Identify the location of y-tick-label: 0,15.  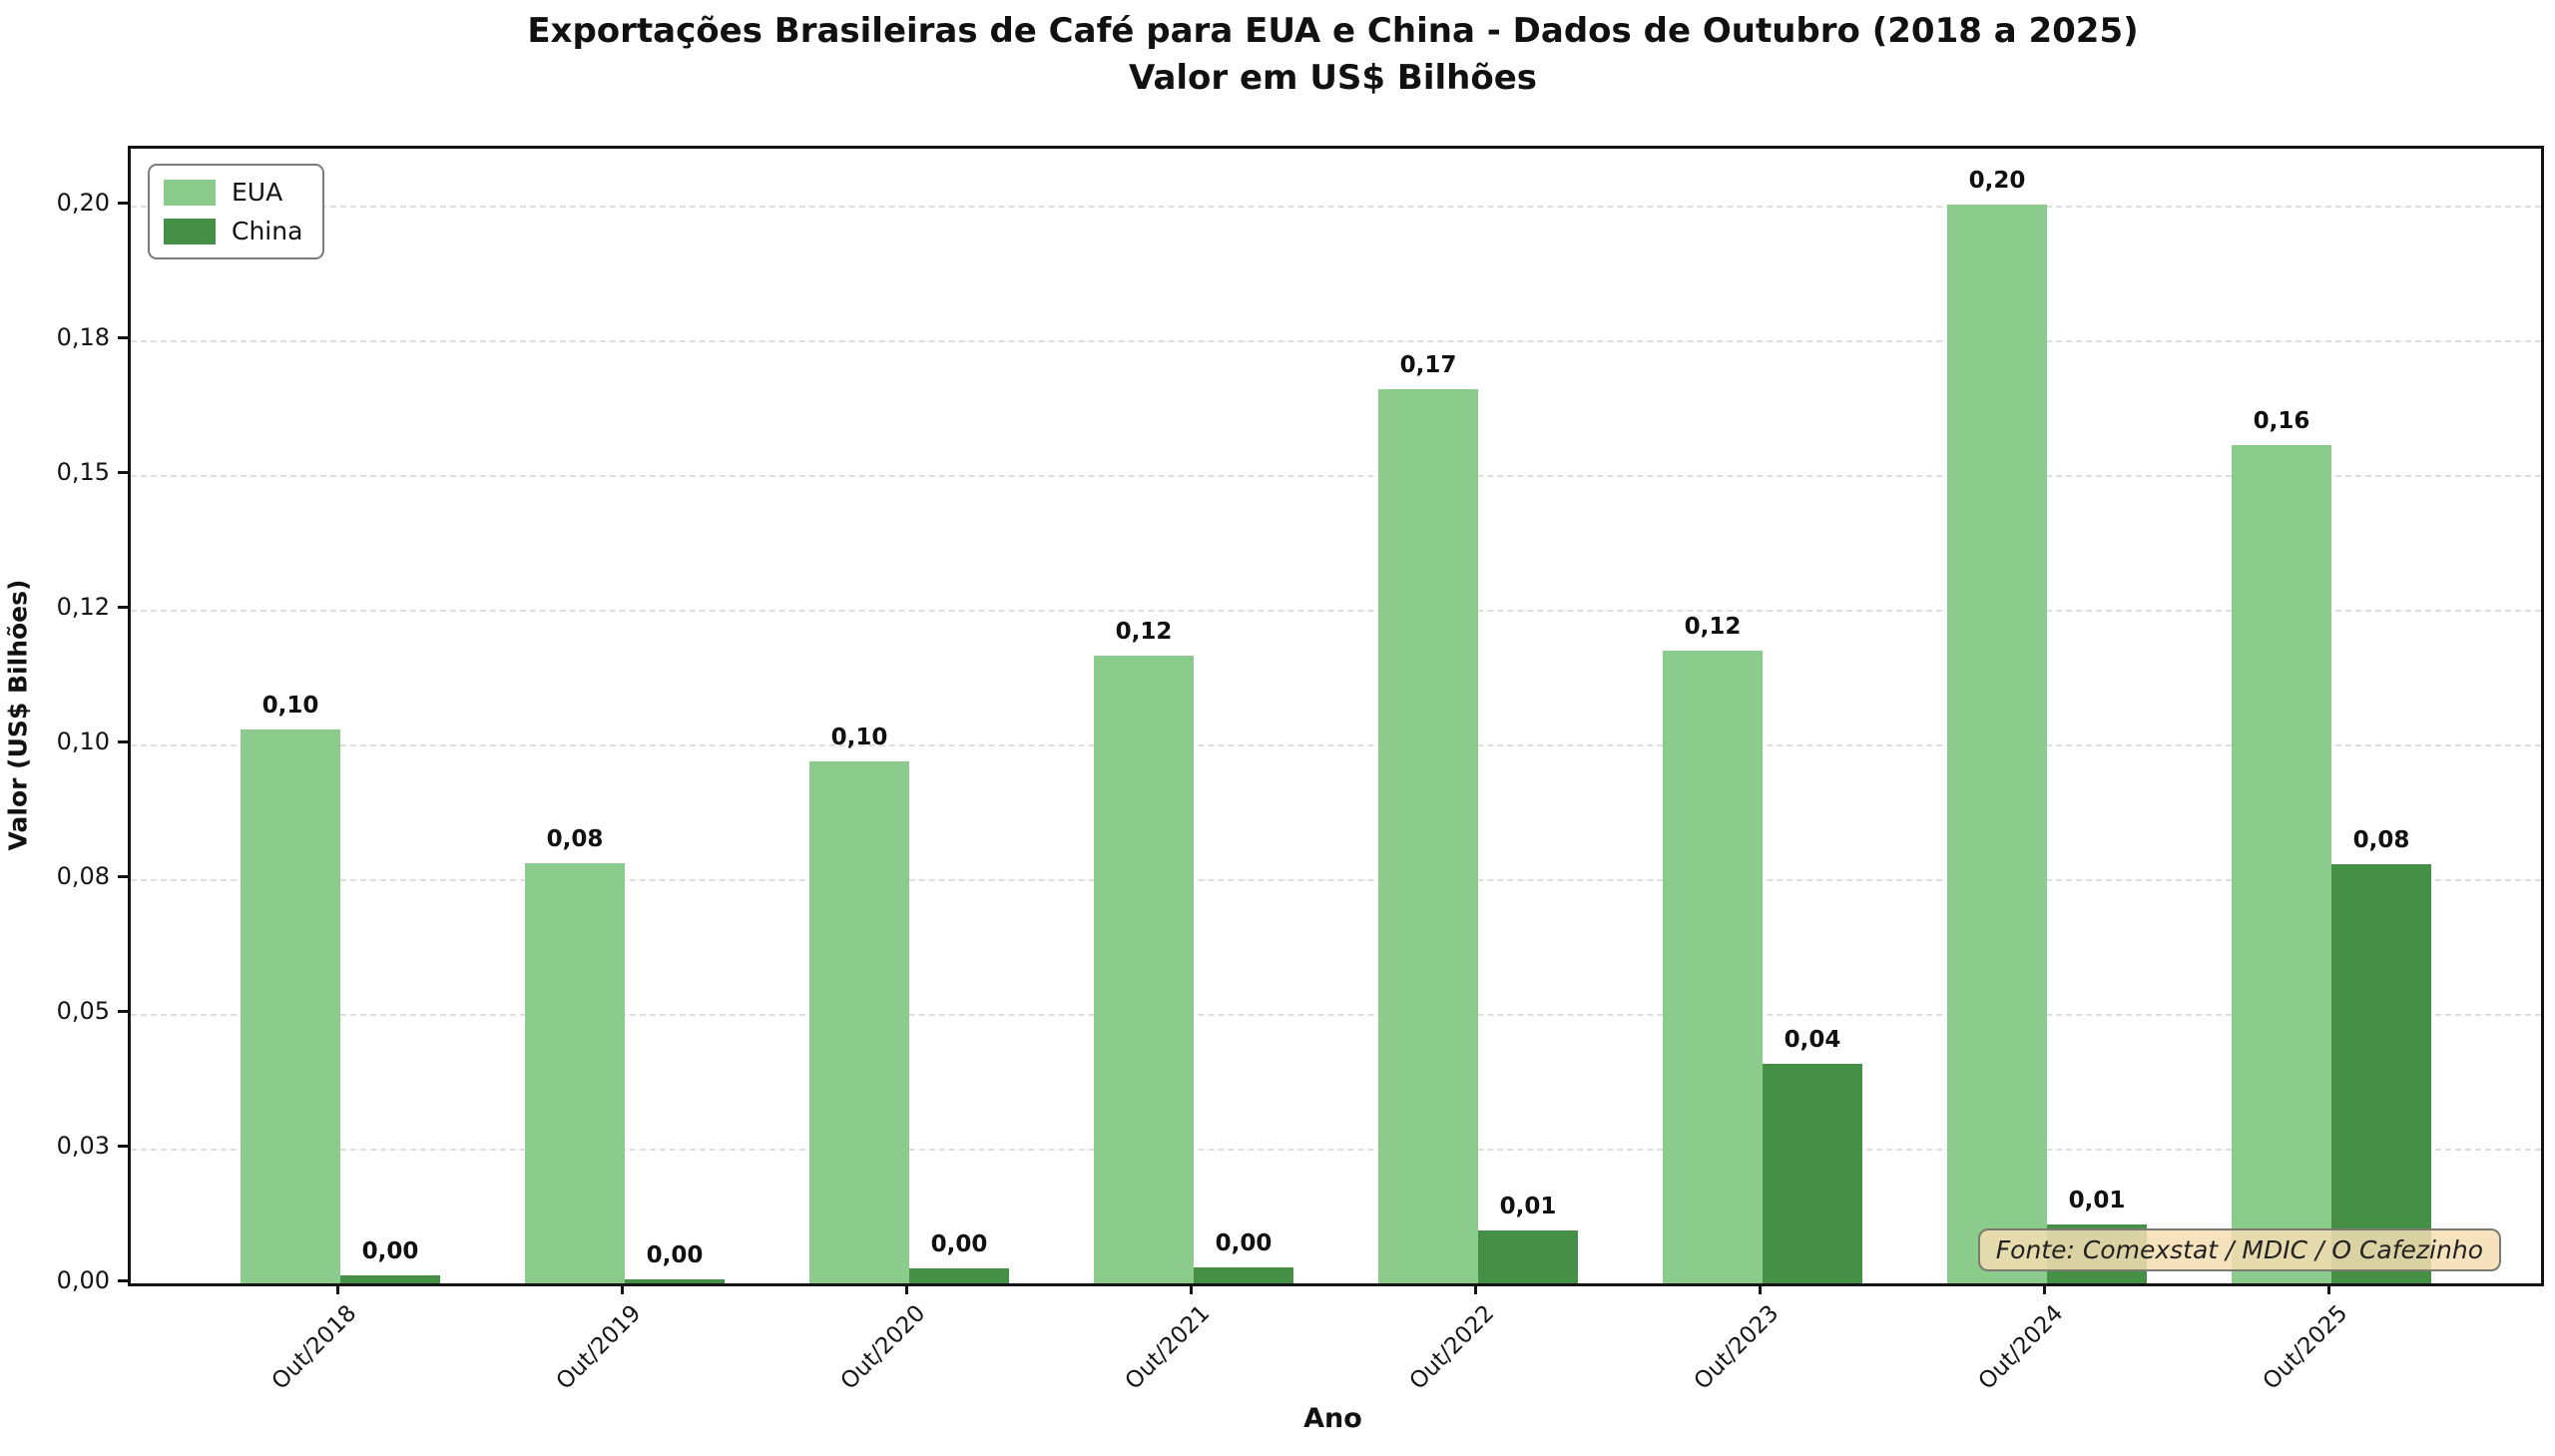
(83, 472).